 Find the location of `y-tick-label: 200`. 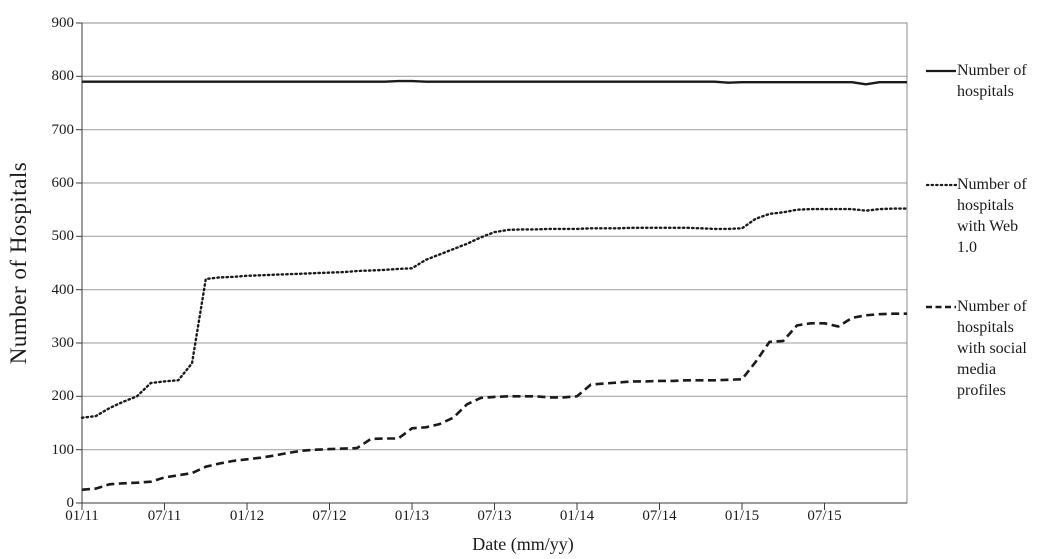

y-tick-label: 200 is located at coordinates (63, 396).